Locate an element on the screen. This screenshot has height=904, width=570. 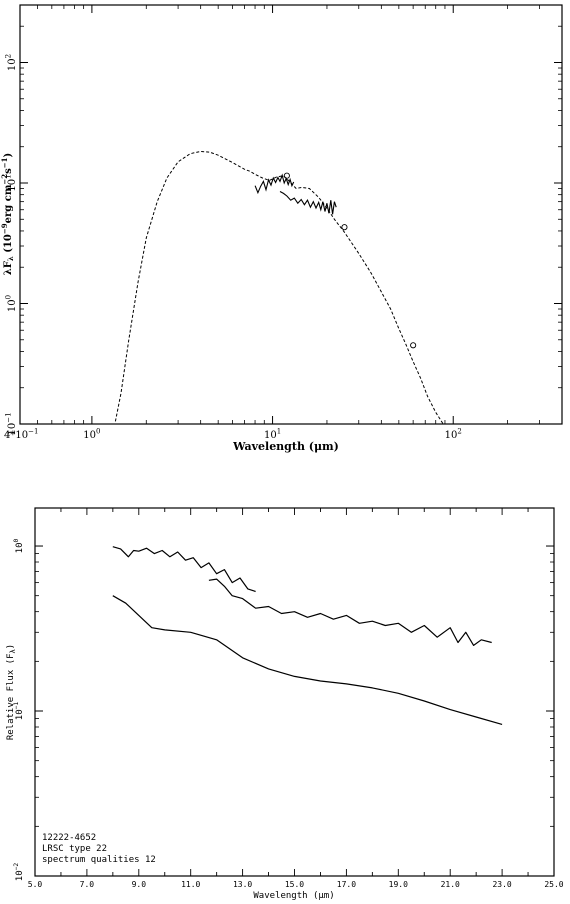
sed-y-tick-labels: 10−1 100 101 102 is located at coordinates (12, 245).